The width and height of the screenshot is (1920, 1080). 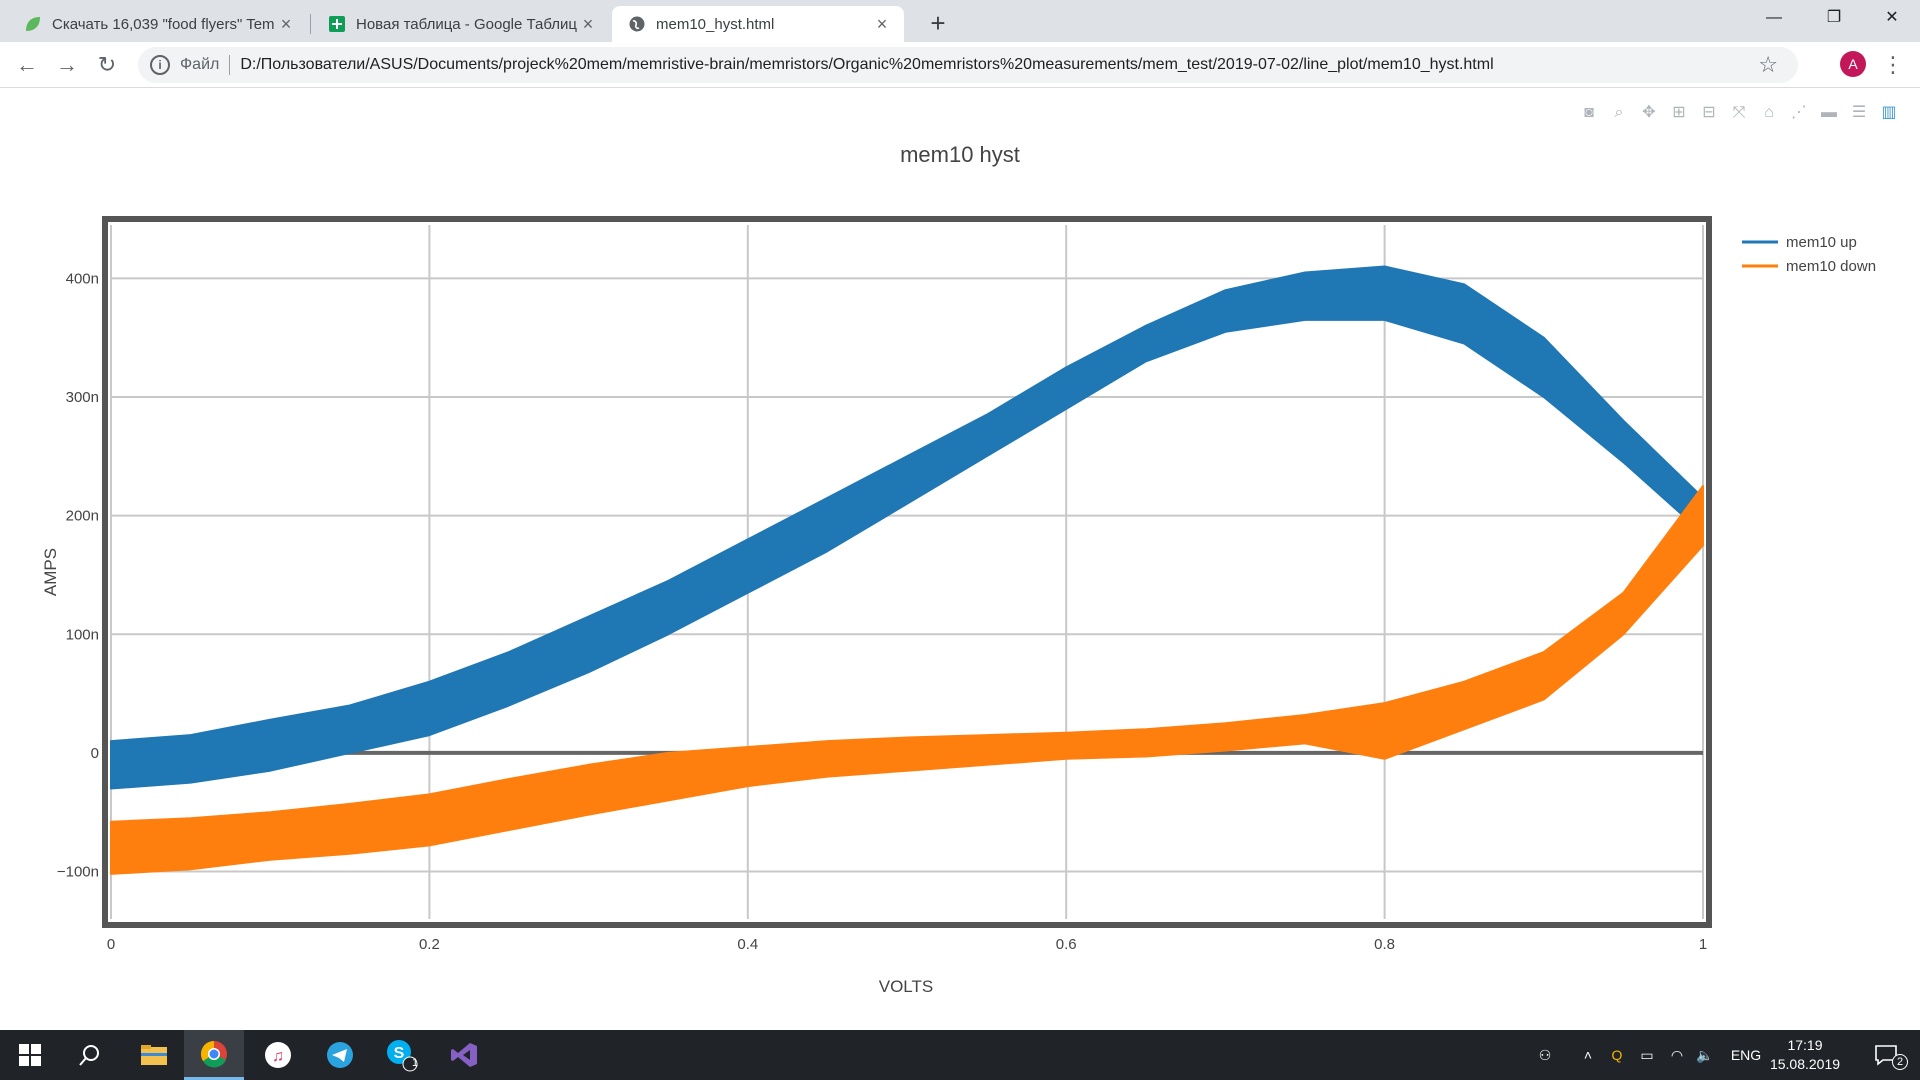 I want to click on search-icon, so click(x=90, y=1055).